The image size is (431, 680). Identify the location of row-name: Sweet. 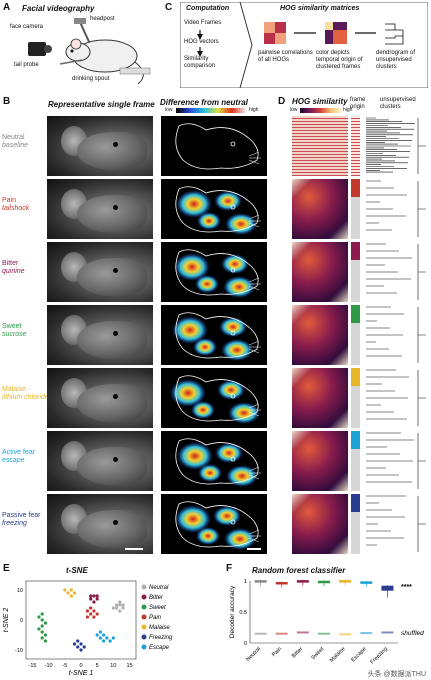
(12, 326).